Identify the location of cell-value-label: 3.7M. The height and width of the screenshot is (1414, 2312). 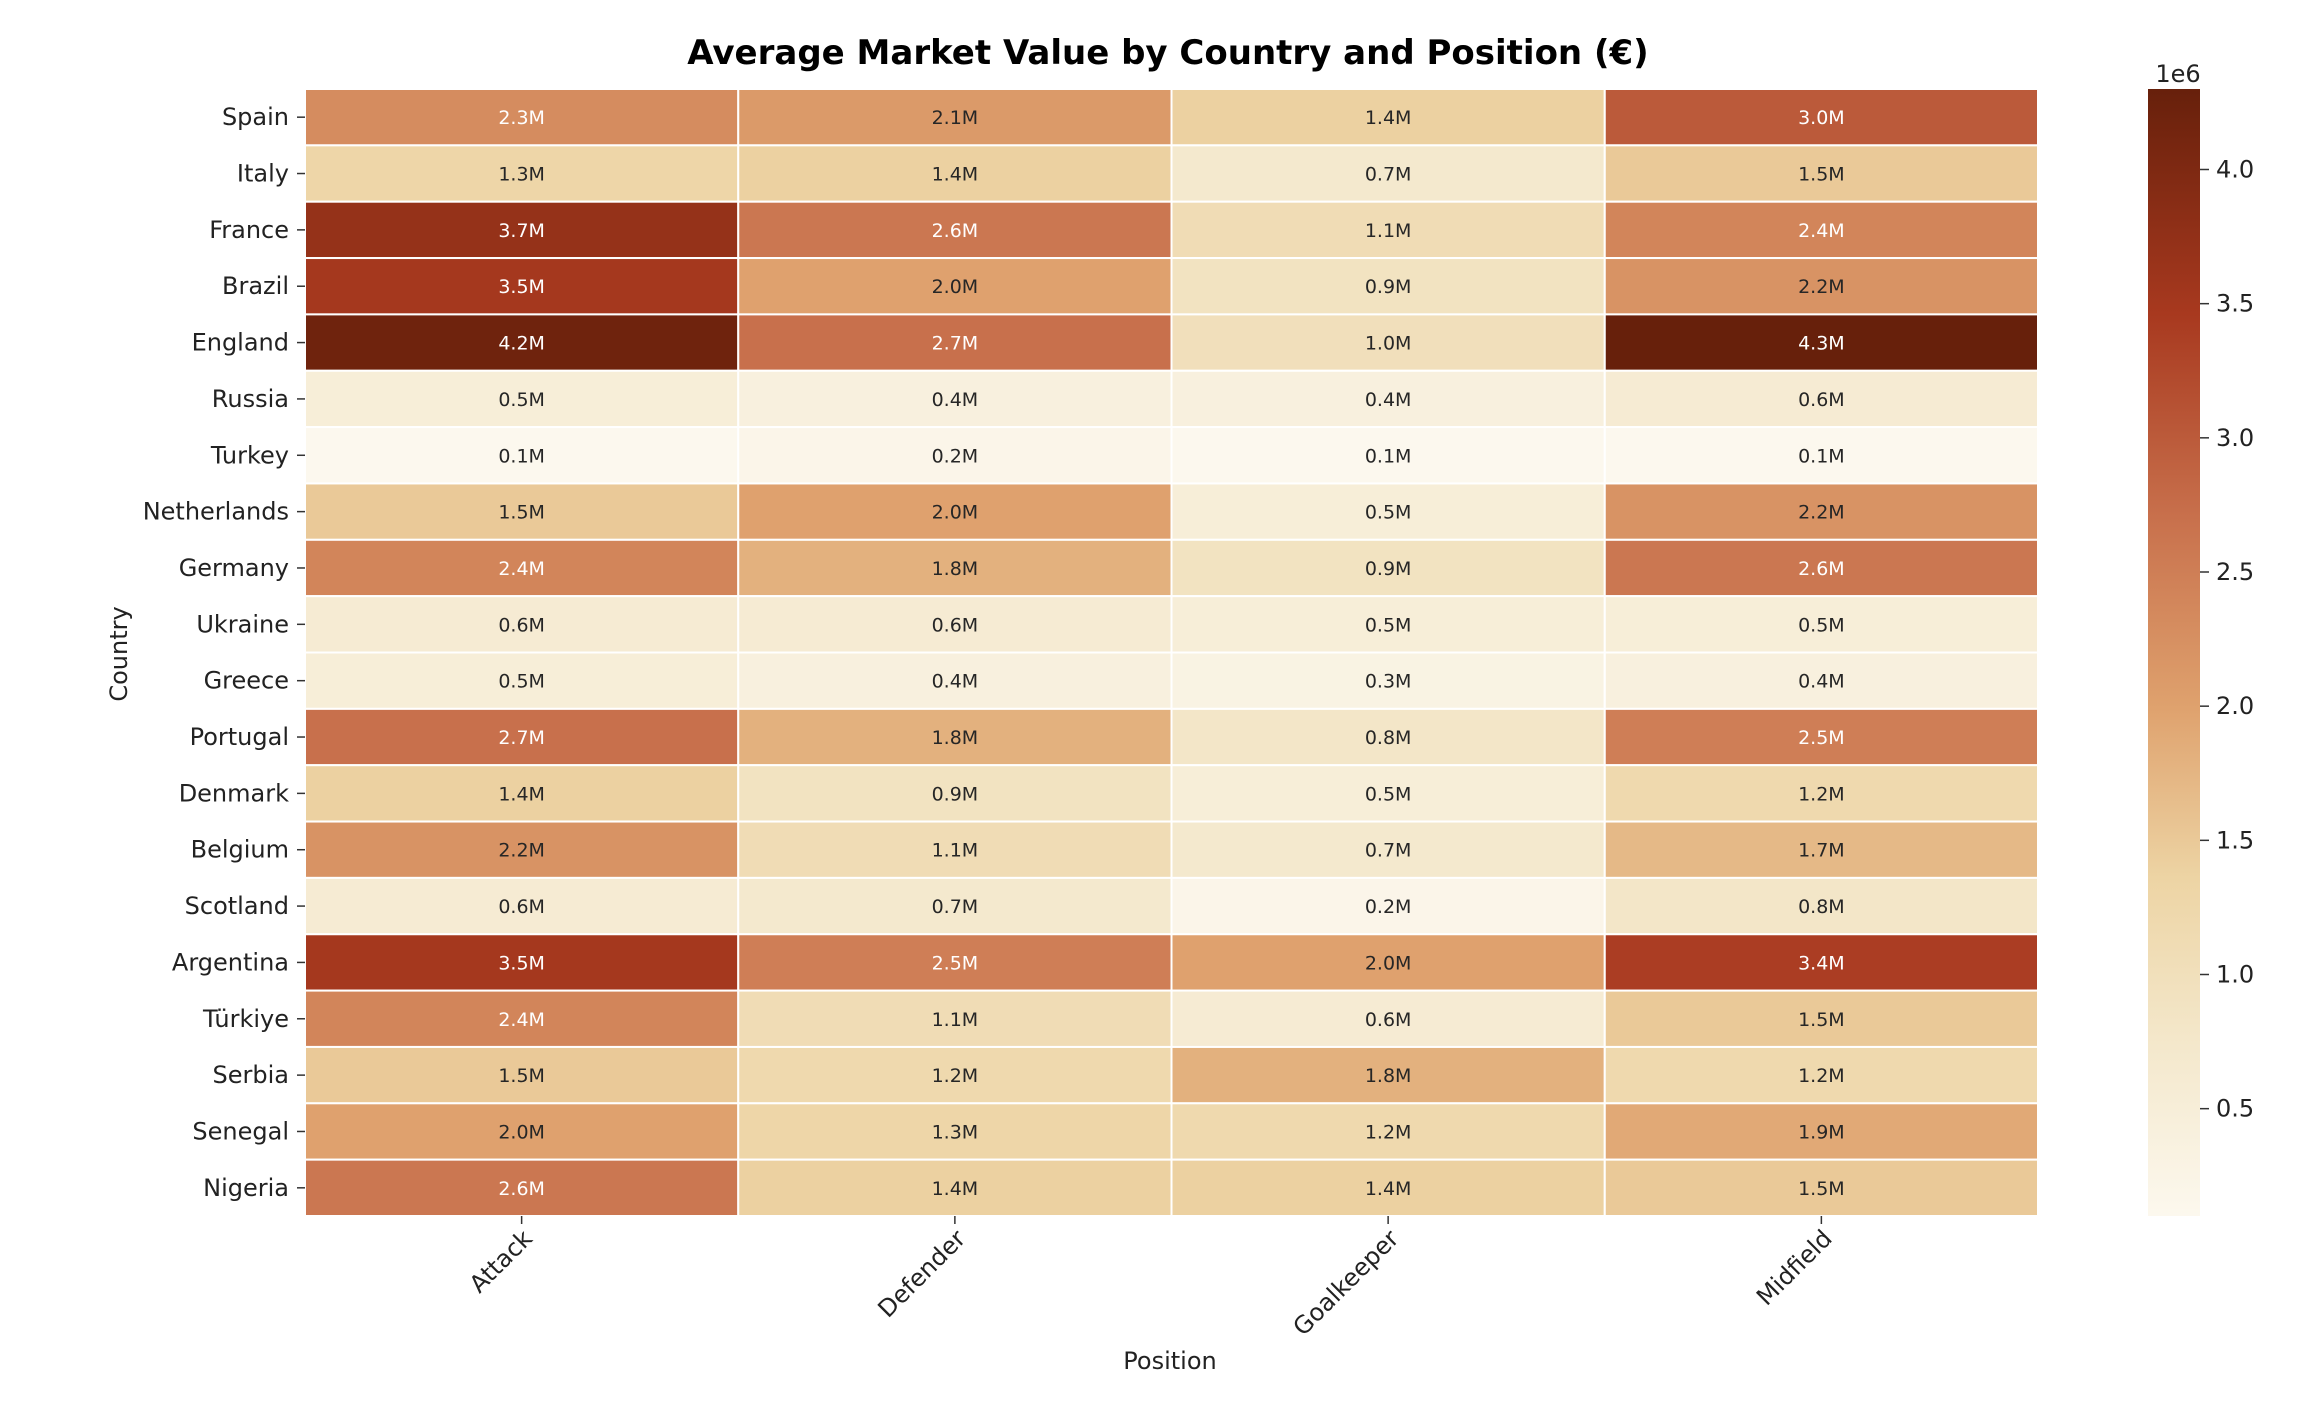
(521, 231).